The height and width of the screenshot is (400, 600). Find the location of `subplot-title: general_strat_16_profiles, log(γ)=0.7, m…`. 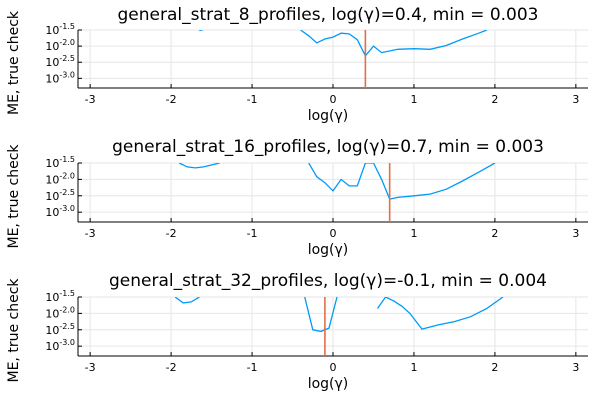

subplot-title: general_strat_16_profiles, log(γ)=0.7, m… is located at coordinates (328, 147).